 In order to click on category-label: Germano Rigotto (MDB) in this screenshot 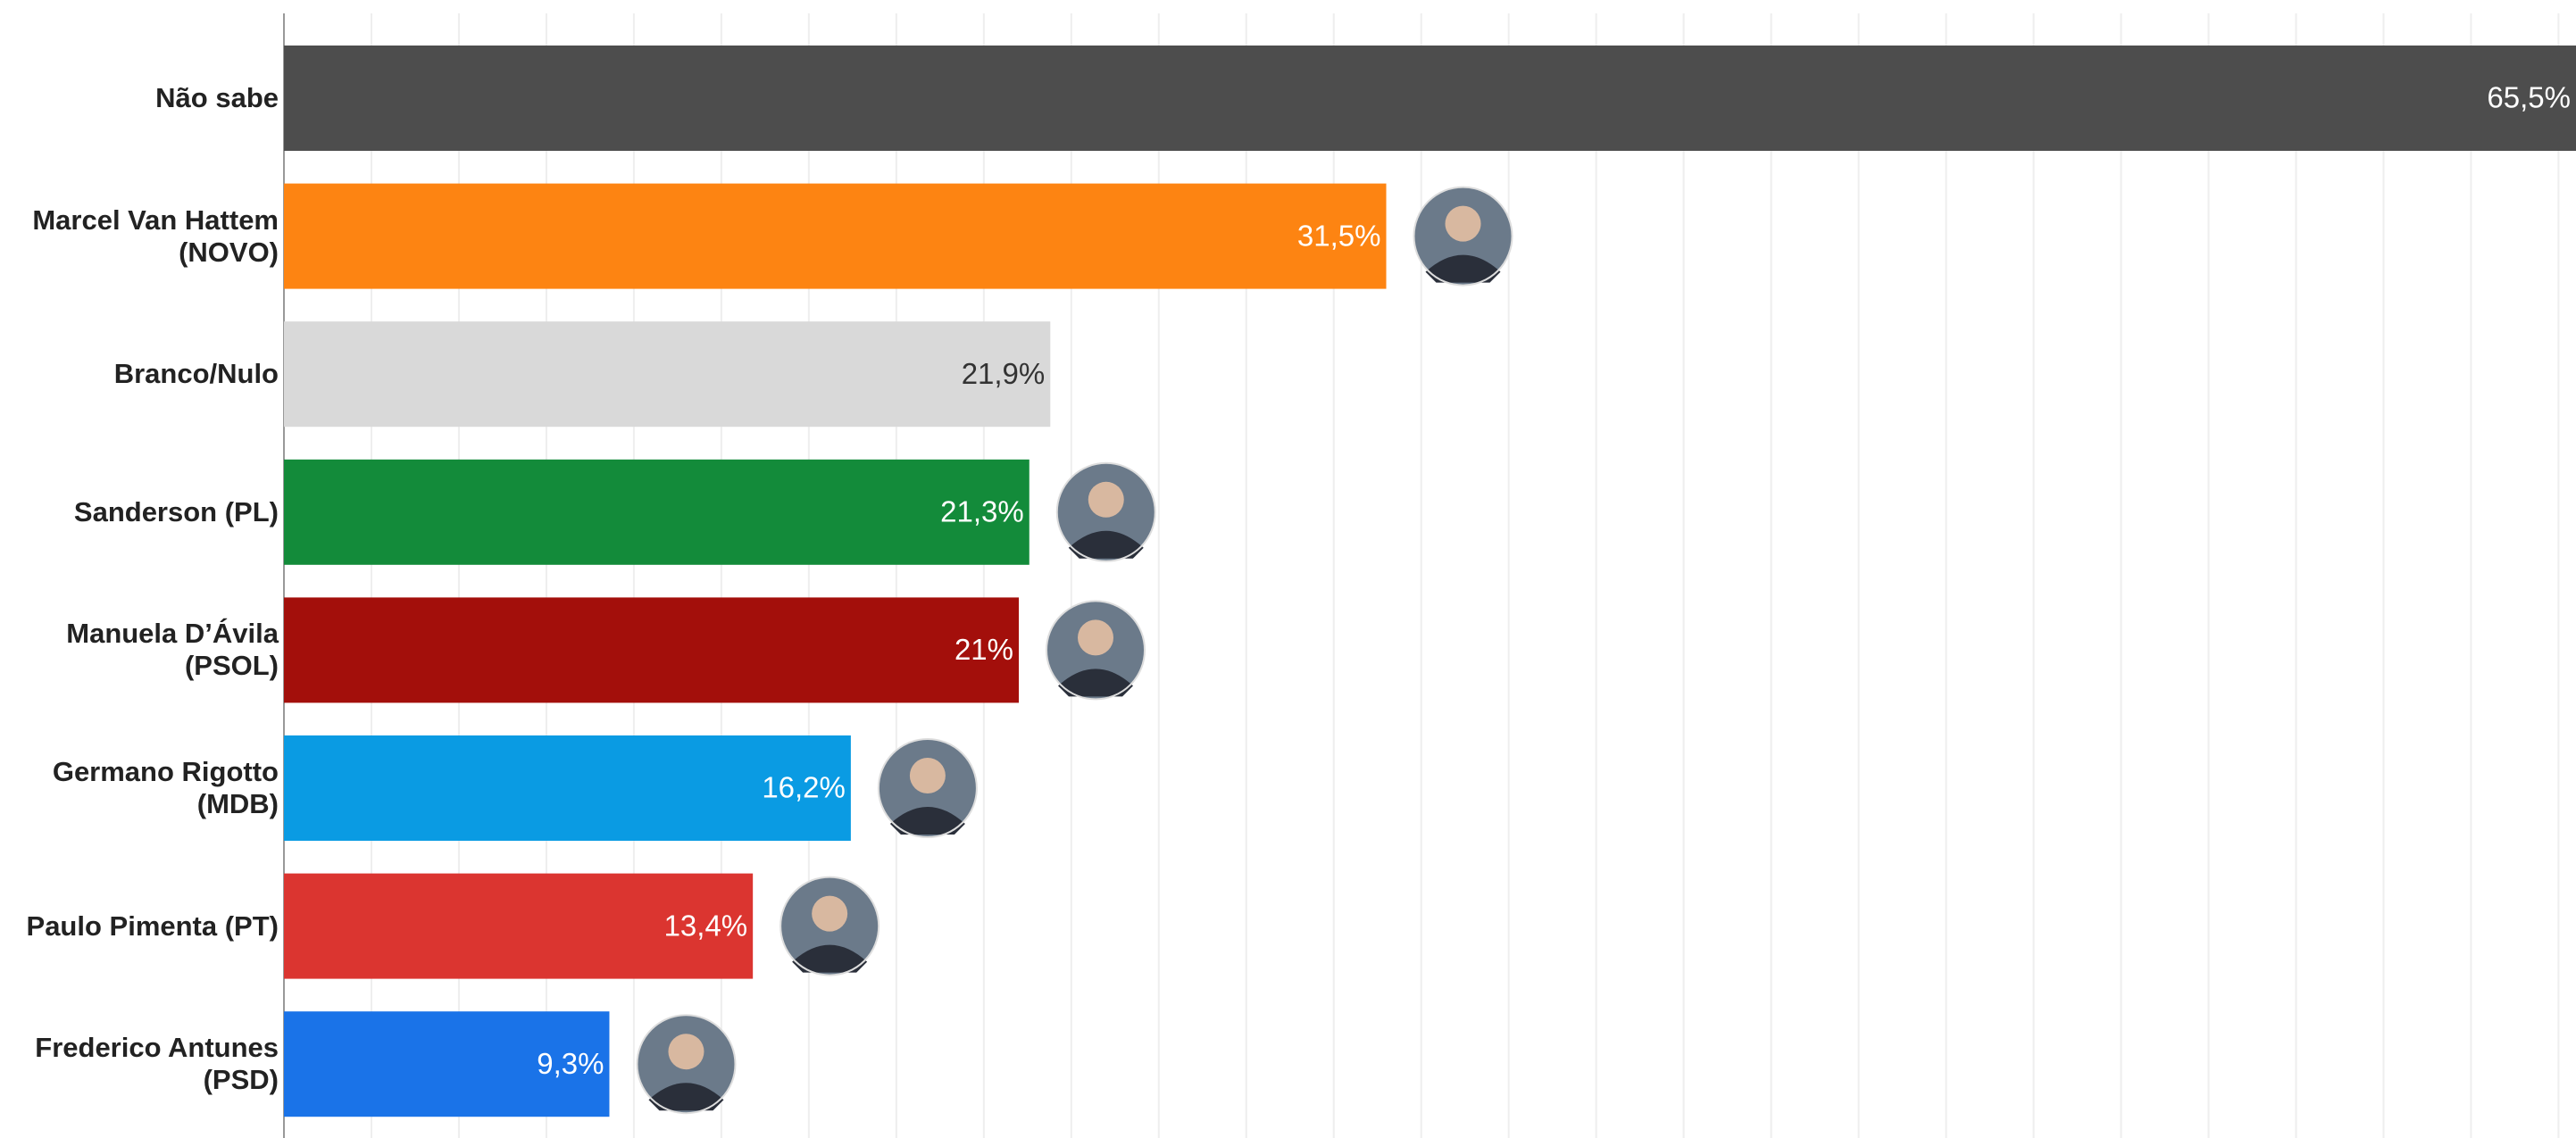, I will do `click(165, 788)`.